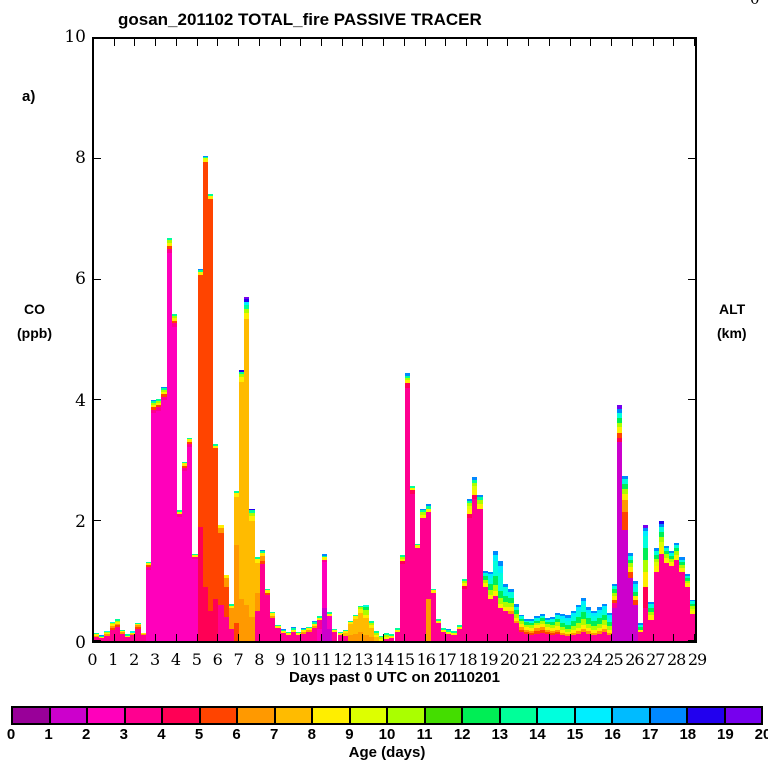  Describe the element at coordinates (688, 734) in the screenshot. I see `colorbar-tick-label: 18` at that location.